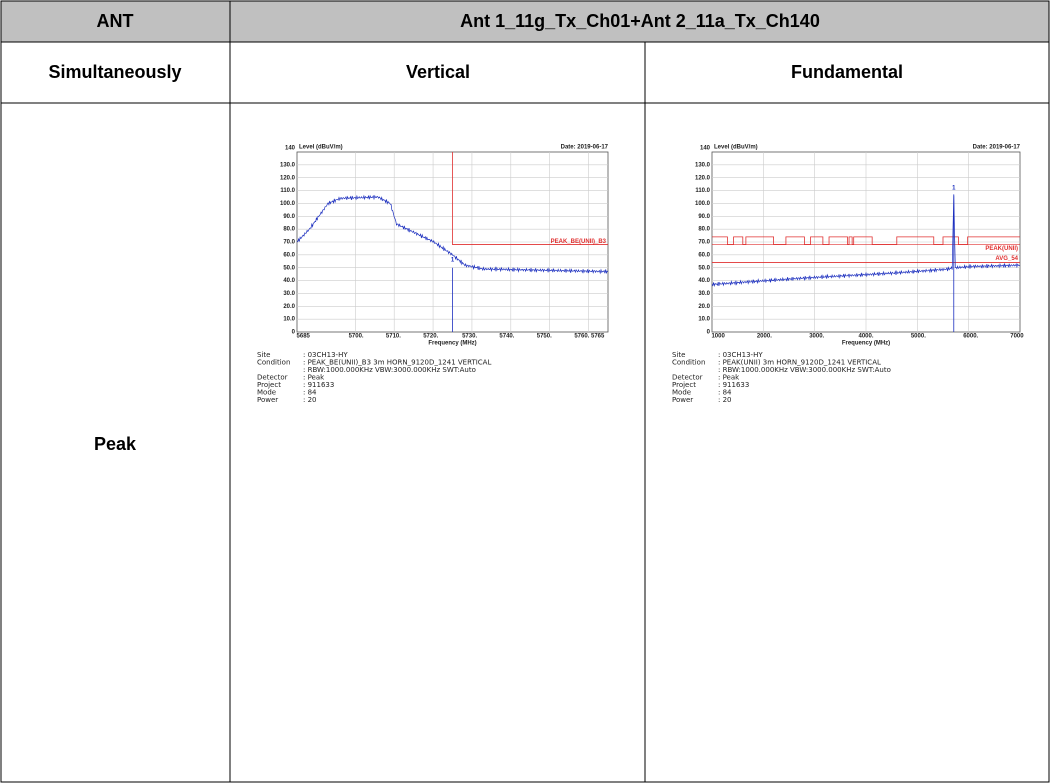 The width and height of the screenshot is (1051, 783). Describe the element at coordinates (438, 72) in the screenshot. I see `subheader-cell: Vertical` at that location.